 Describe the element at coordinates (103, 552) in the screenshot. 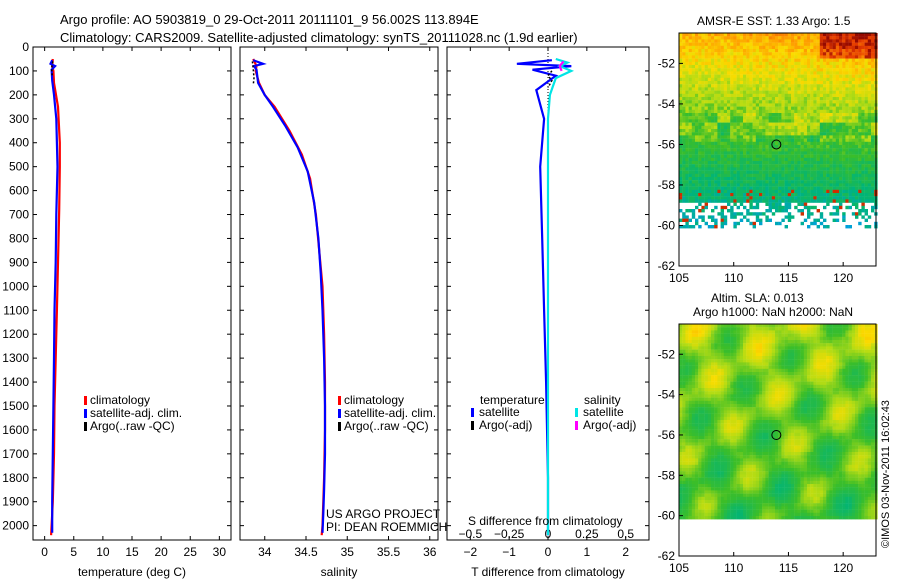

I see `x-tick-label: 10` at that location.